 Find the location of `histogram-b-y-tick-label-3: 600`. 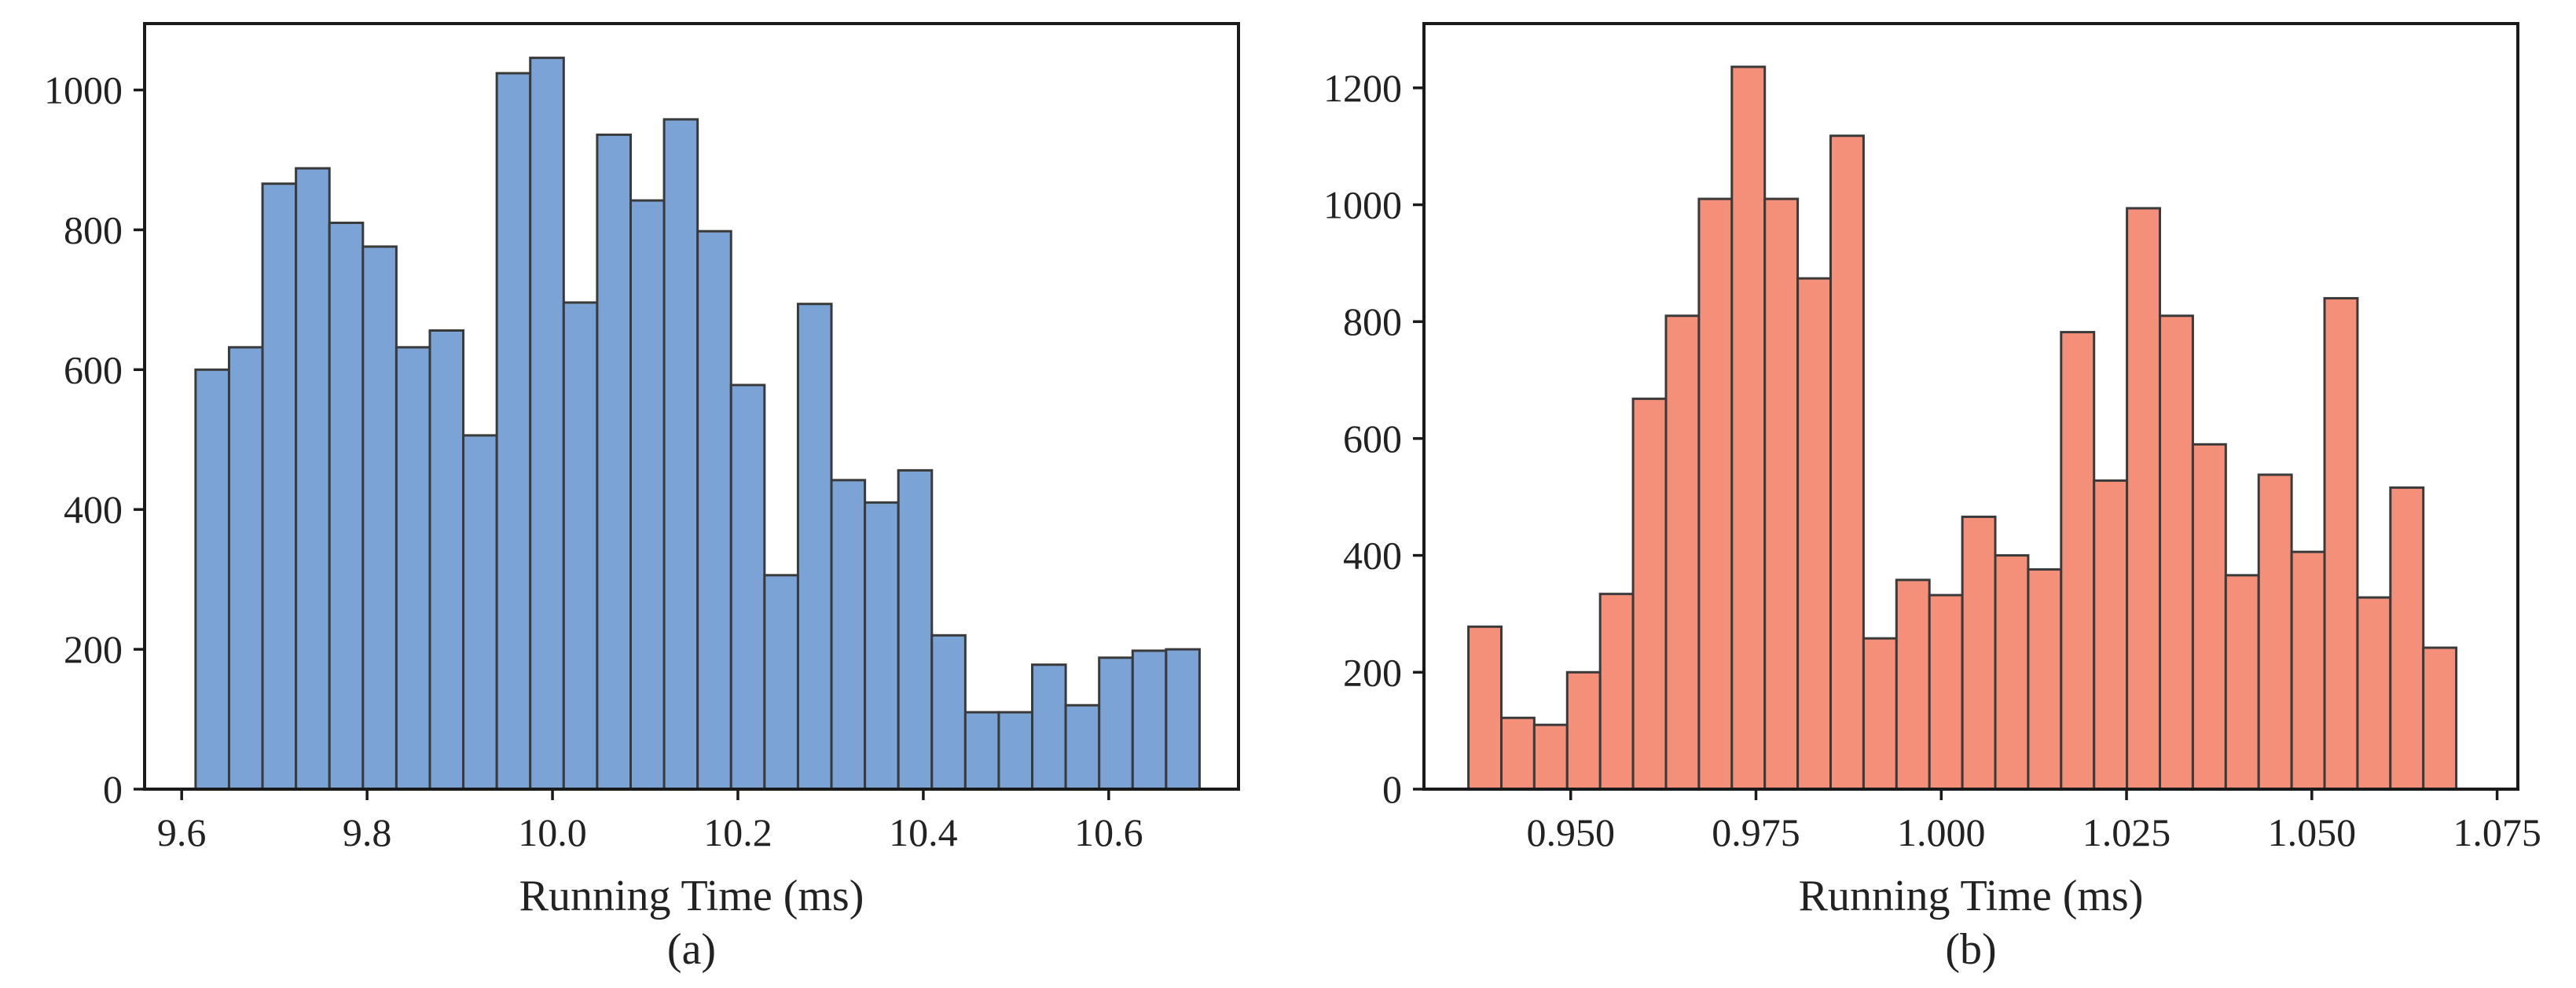

histogram-b-y-tick-label-3: 600 is located at coordinates (1372, 439).